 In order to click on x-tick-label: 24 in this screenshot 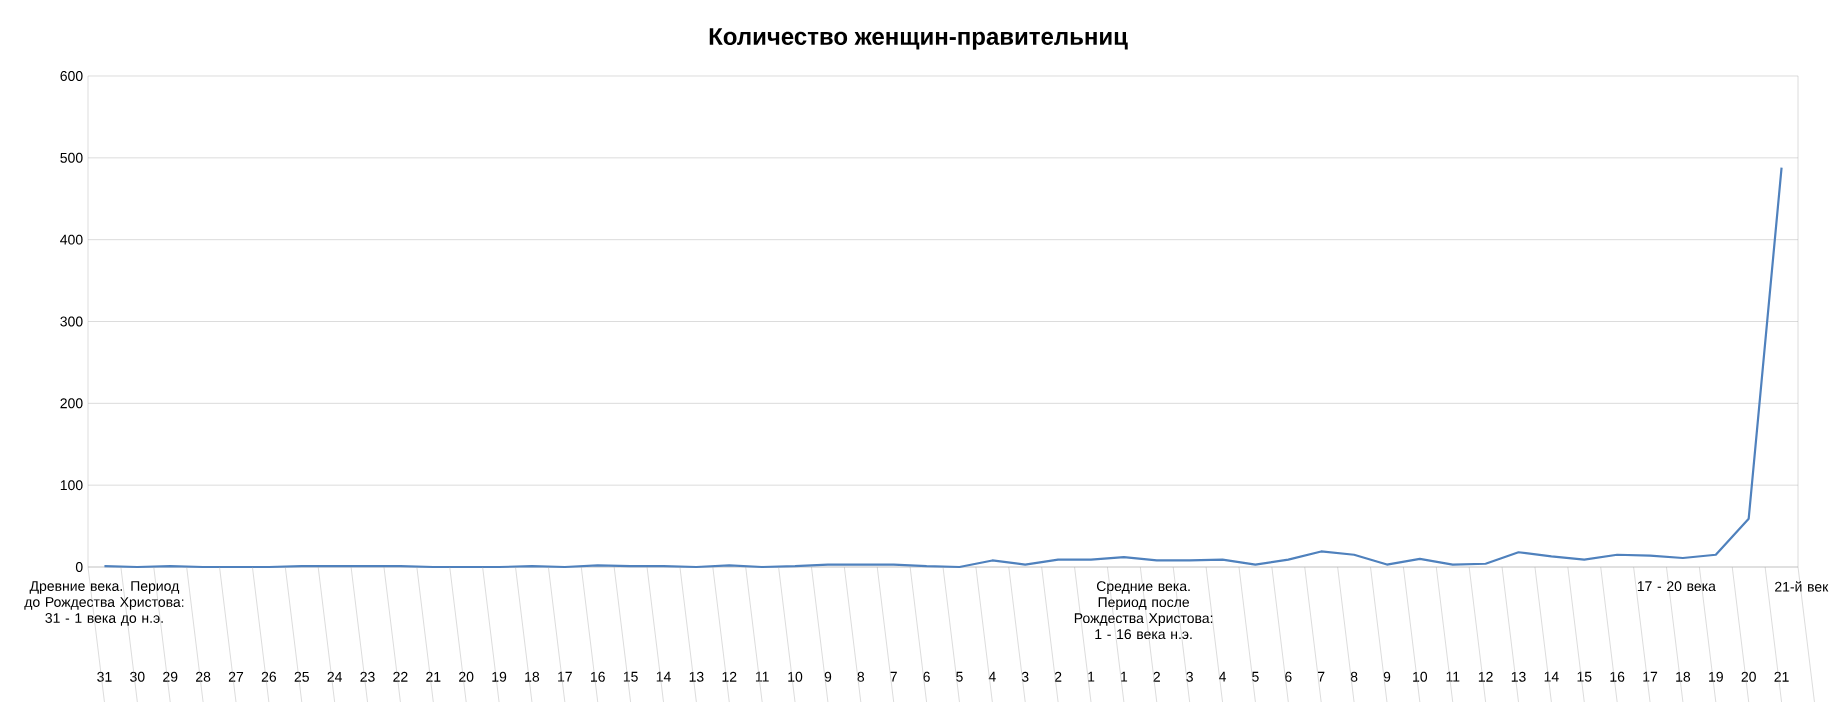, I will do `click(335, 676)`.